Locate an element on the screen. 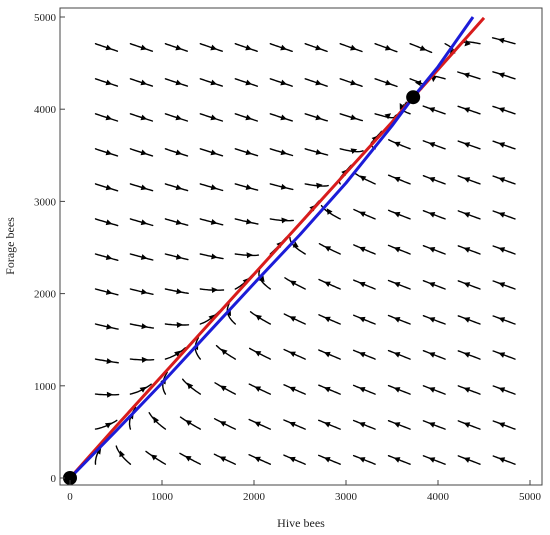 This screenshot has width=550, height=535. y-axis-ticks: 0 1000 2000 3000 4000 5000 is located at coordinates (49, 248).